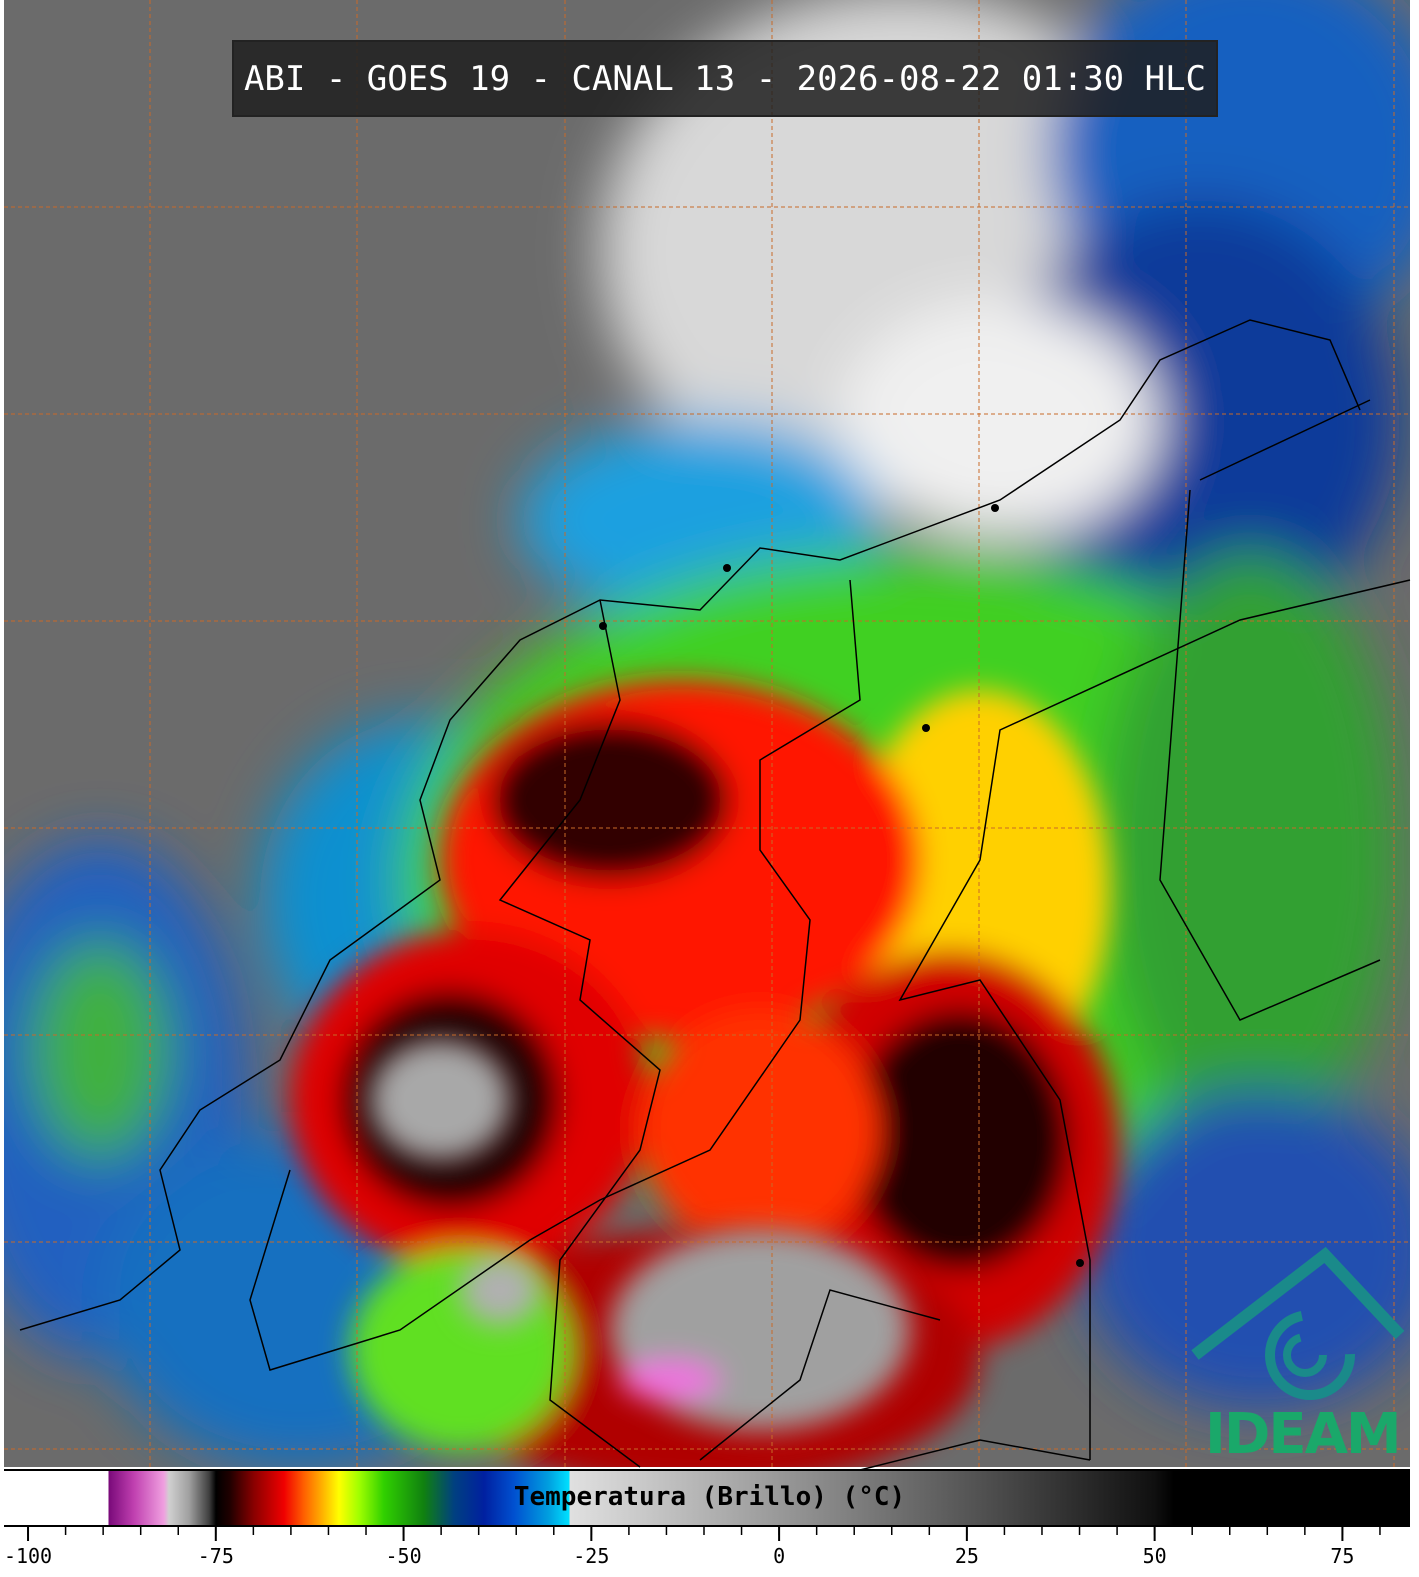 The width and height of the screenshot is (1419, 1577). Describe the element at coordinates (1303, 1434) in the screenshot. I see `logo-text: IDEAM` at that location.